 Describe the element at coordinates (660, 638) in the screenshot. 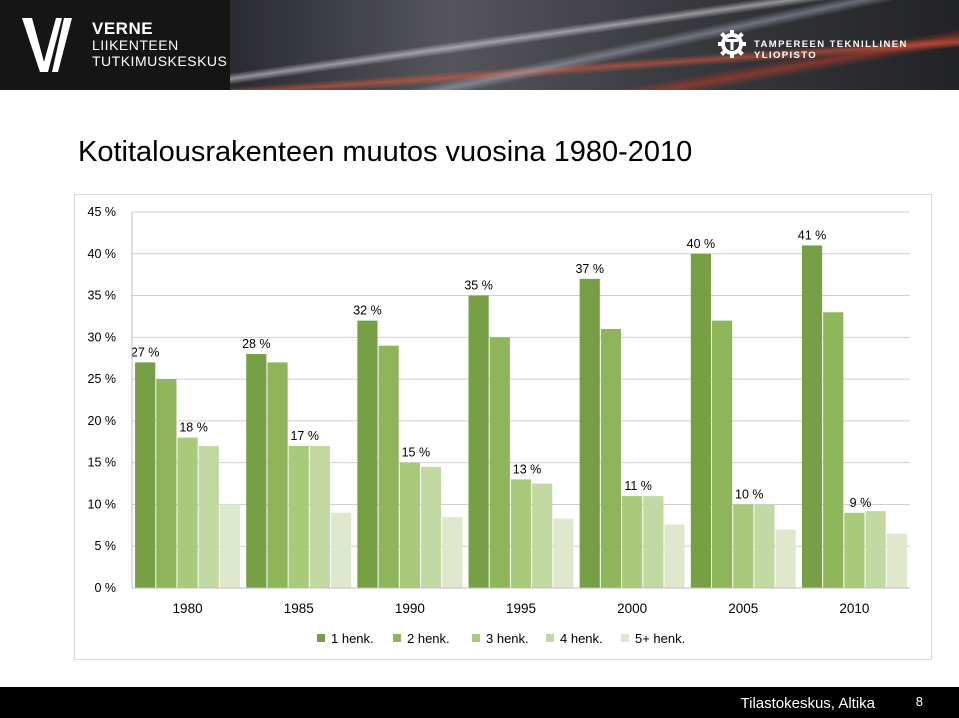

I see `legend-label: 5+ henk.` at that location.